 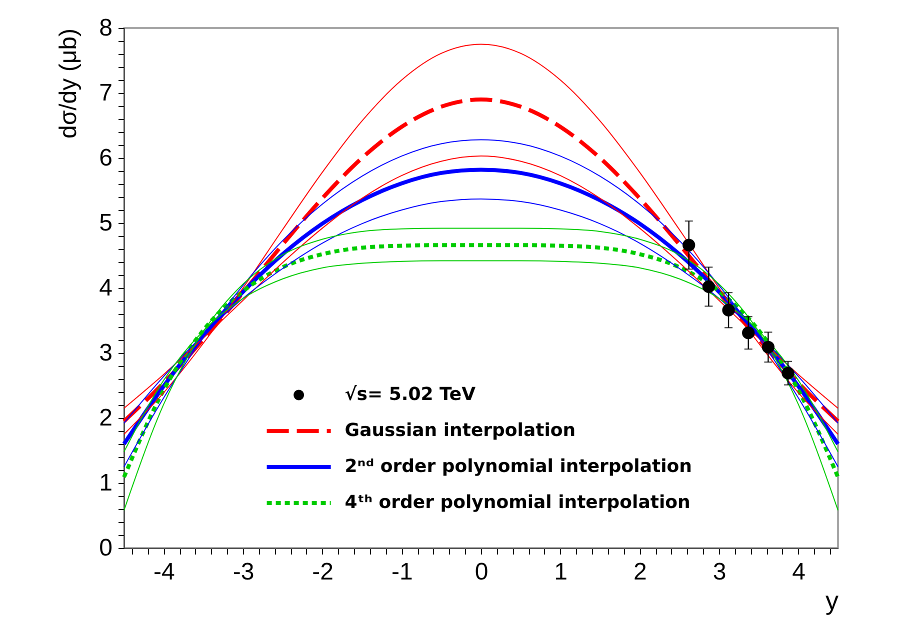 What do you see at coordinates (105, 288) in the screenshot?
I see `y-tick-label: 4` at bounding box center [105, 288].